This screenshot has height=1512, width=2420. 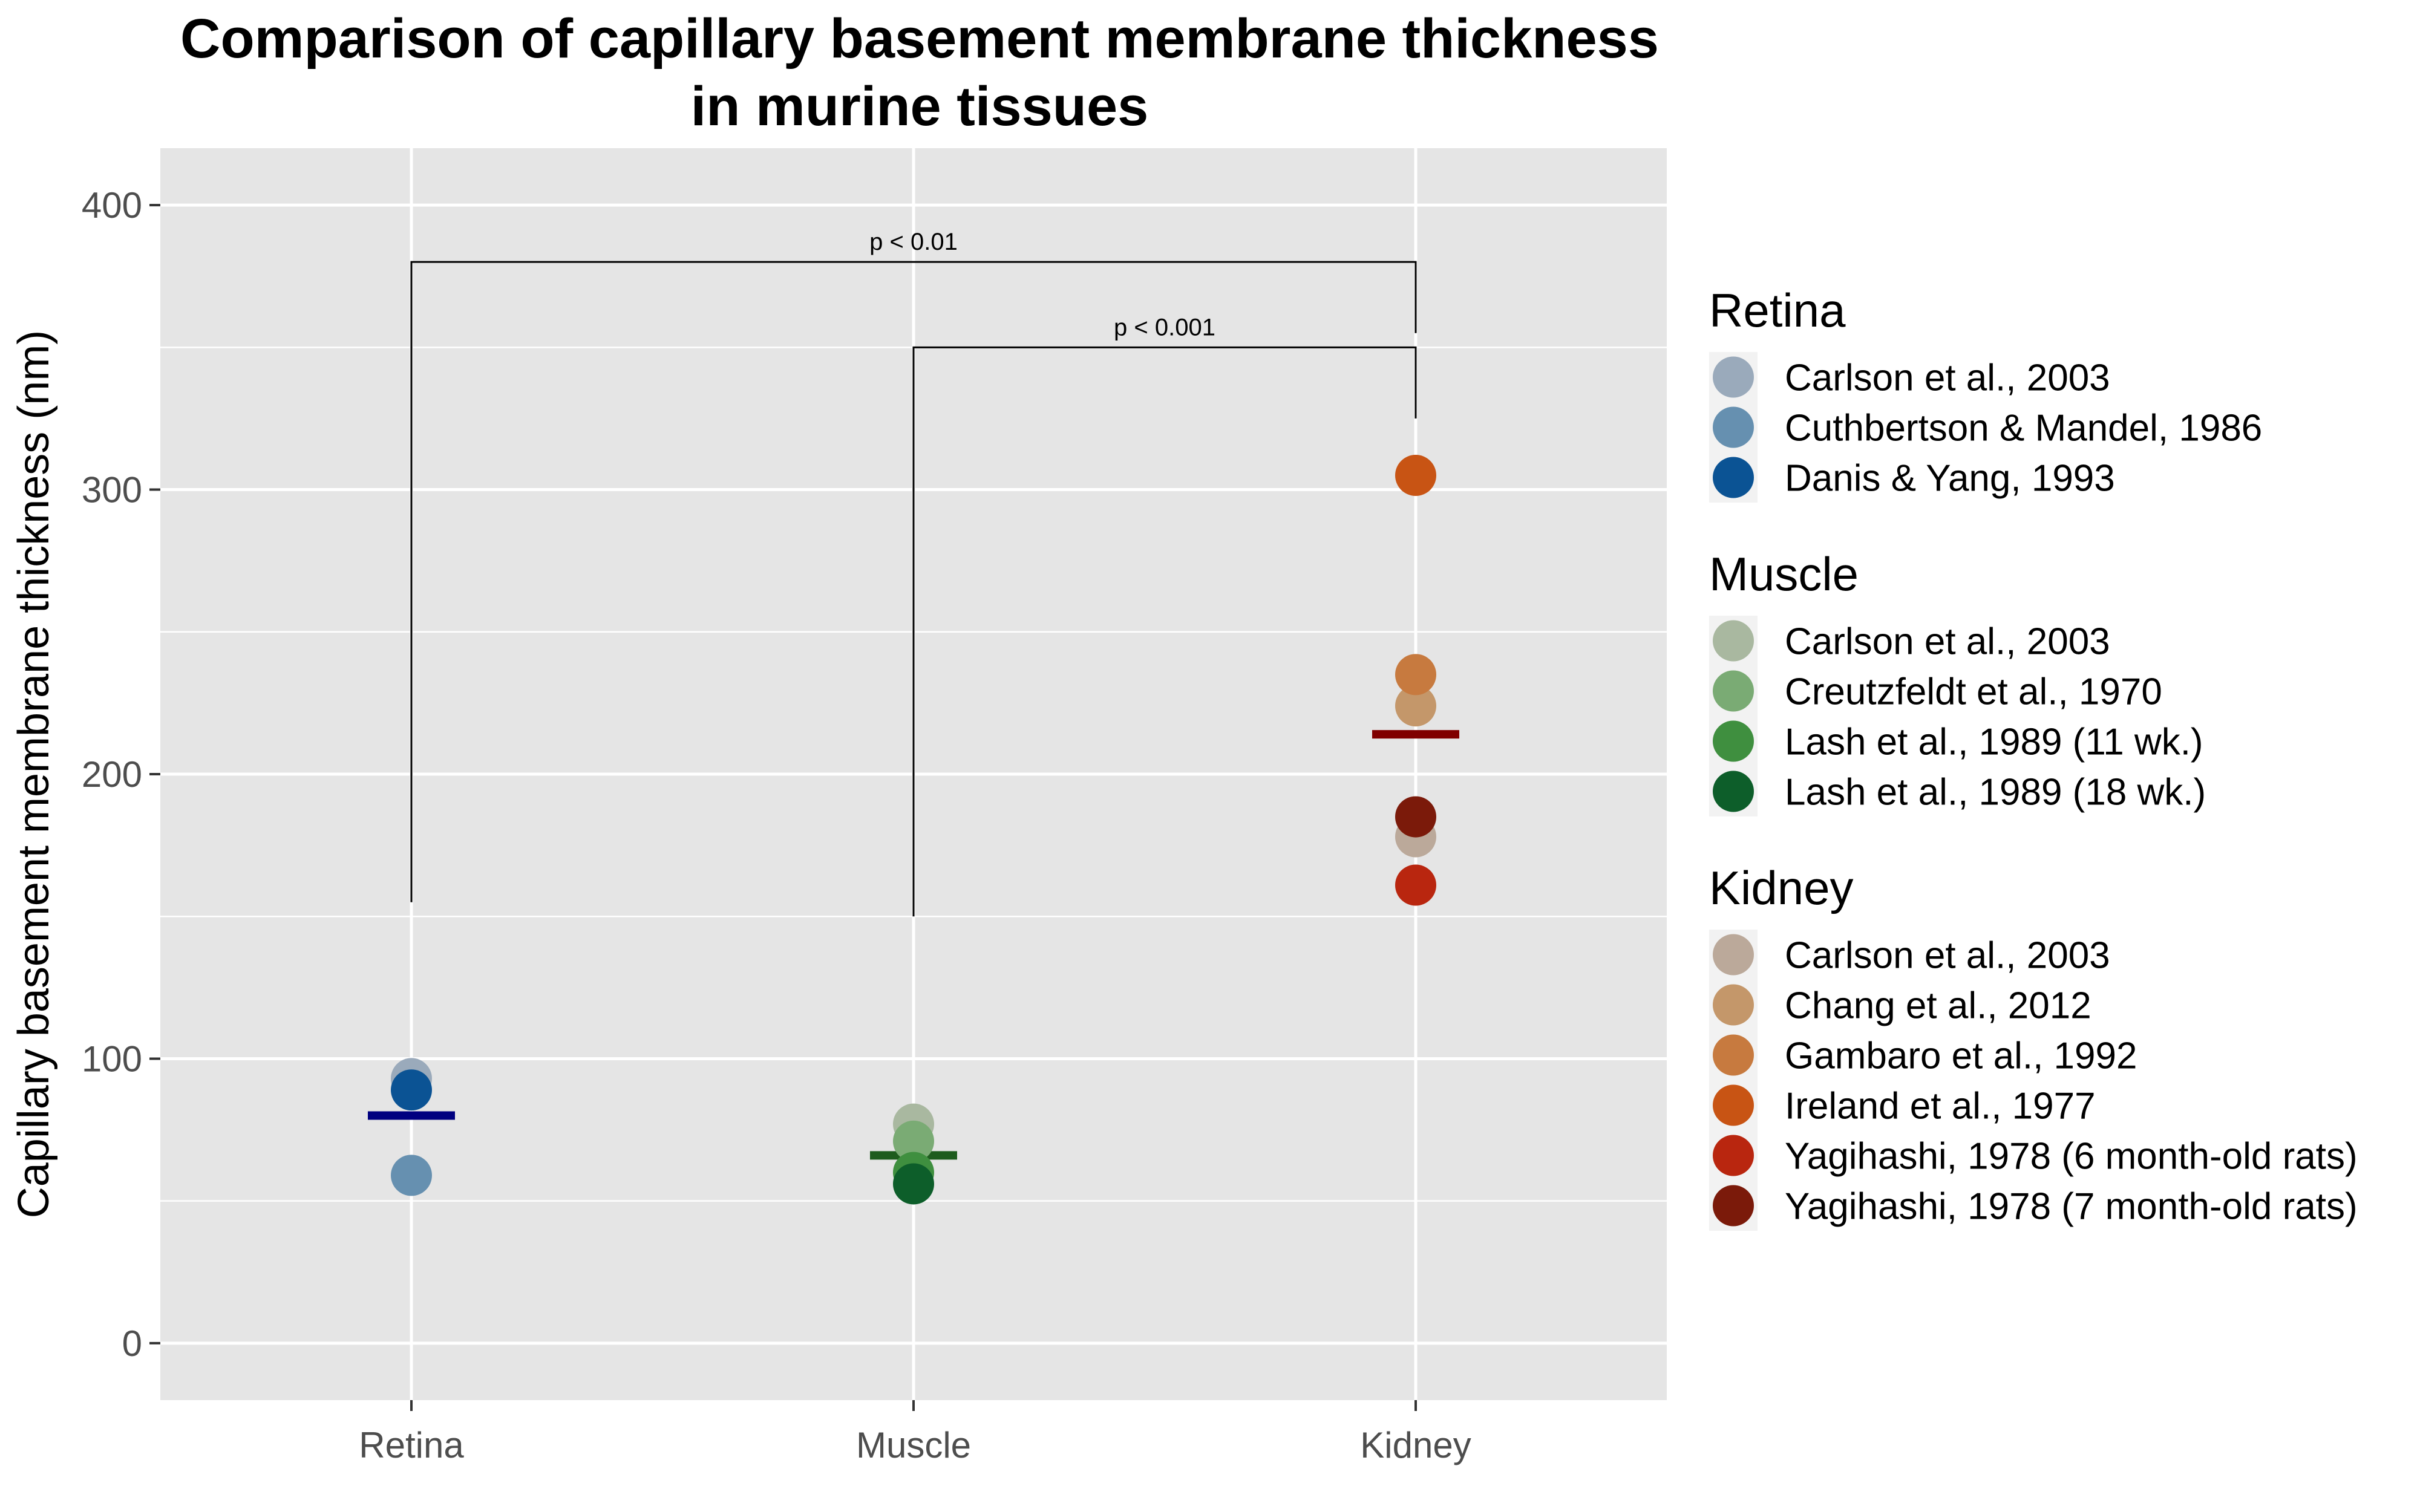 What do you see at coordinates (1784, 574) in the screenshot?
I see `legend-group-title: Muscle` at bounding box center [1784, 574].